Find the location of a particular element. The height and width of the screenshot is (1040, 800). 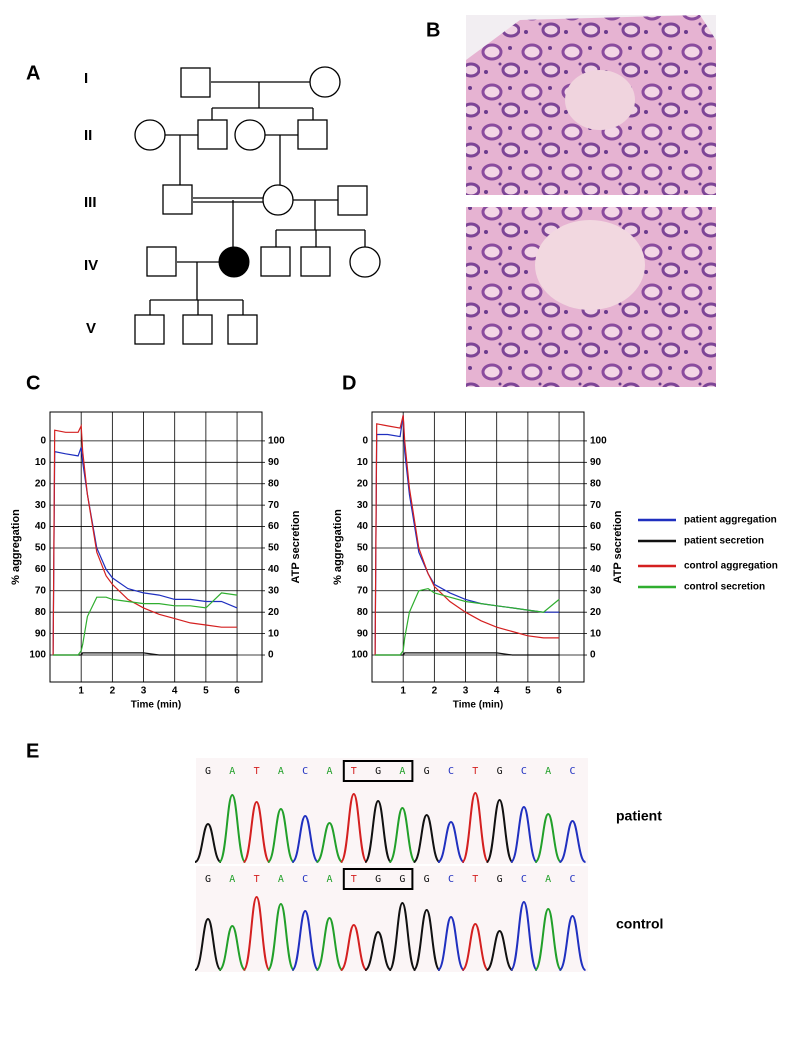

x-tick-label: 4 is located at coordinates (497, 691).